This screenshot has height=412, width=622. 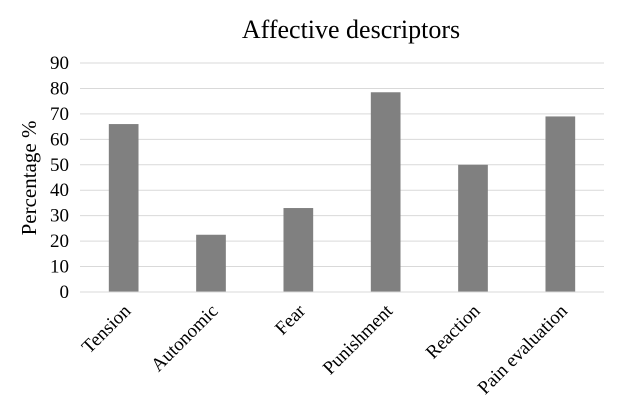 What do you see at coordinates (59, 267) in the screenshot?
I see `y-tick-label: 10` at bounding box center [59, 267].